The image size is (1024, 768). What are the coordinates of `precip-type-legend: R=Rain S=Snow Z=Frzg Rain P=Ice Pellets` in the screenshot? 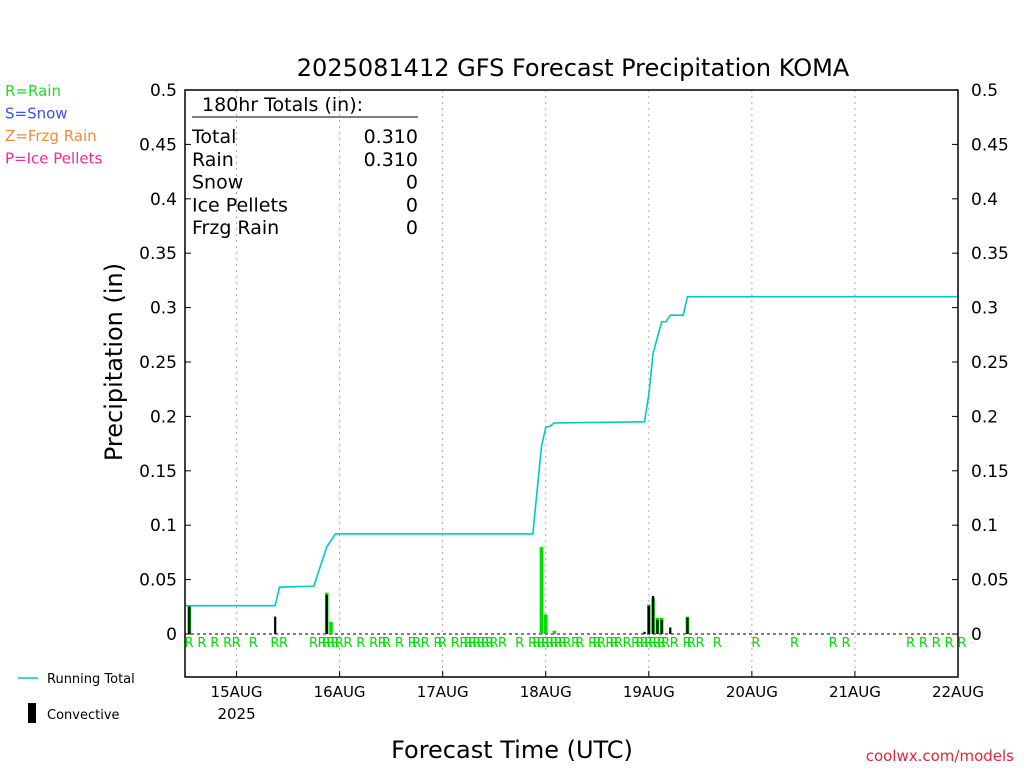 It's located at (53, 125).